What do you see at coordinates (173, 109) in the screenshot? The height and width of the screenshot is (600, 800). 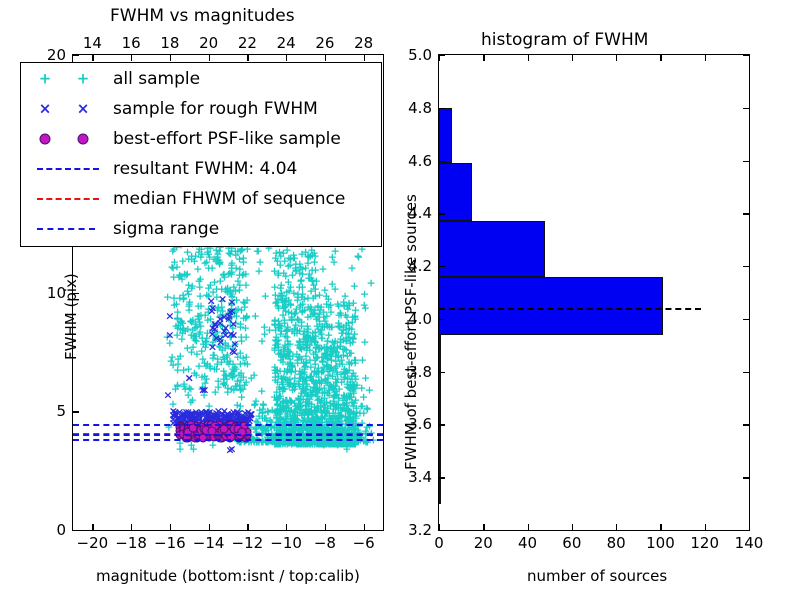 I see `legend-item: × × sample for rough FWHM` at bounding box center [173, 109].